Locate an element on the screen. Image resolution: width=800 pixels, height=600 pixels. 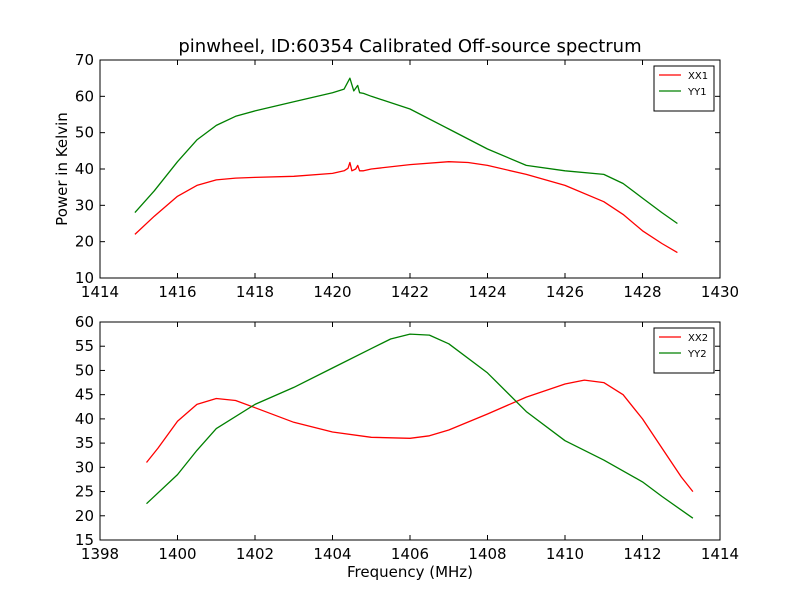
chart-2-y-tick-label: 35 is located at coordinates (84, 443).